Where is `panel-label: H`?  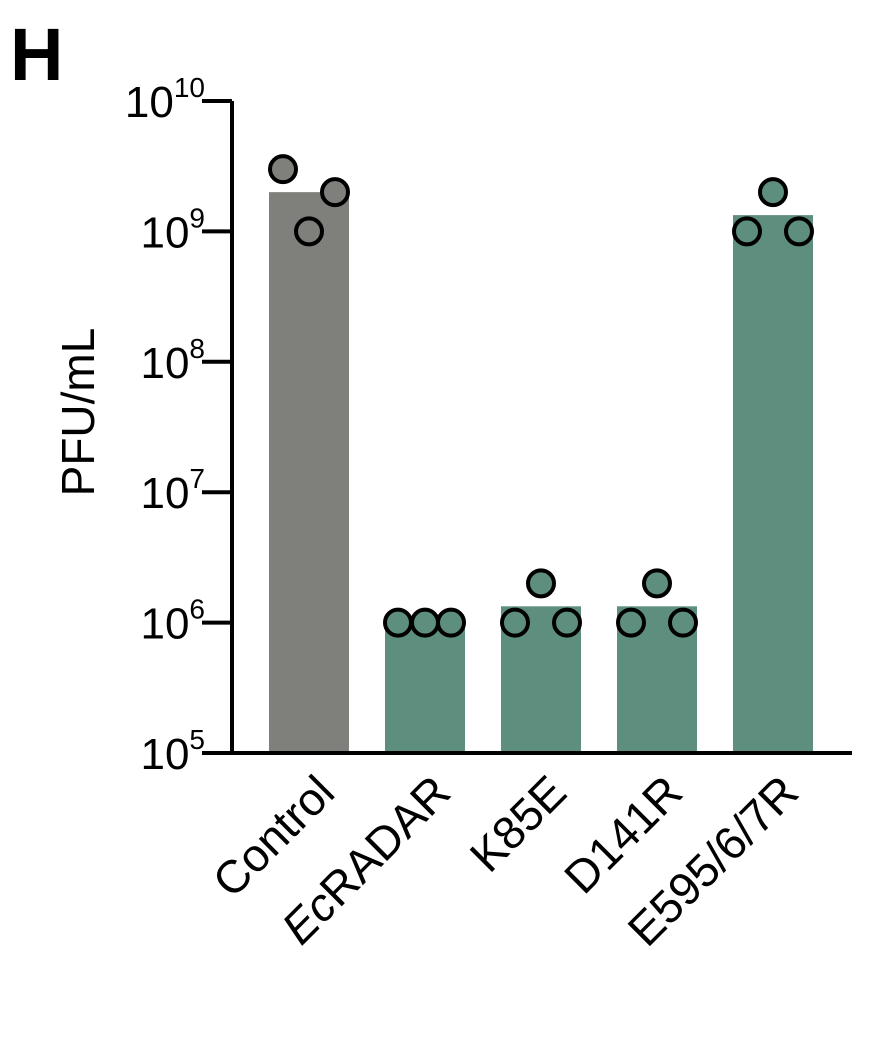
panel-label: H is located at coordinates (37, 54).